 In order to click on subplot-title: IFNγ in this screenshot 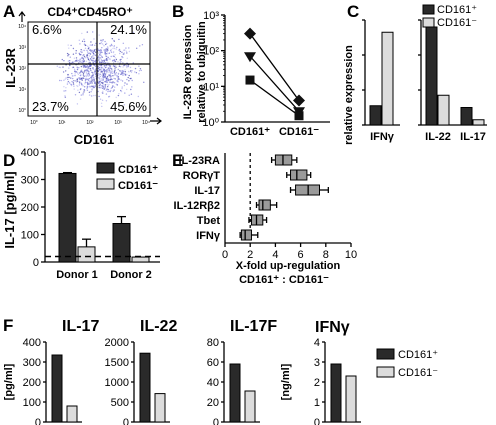, I will do `click(332, 327)`.